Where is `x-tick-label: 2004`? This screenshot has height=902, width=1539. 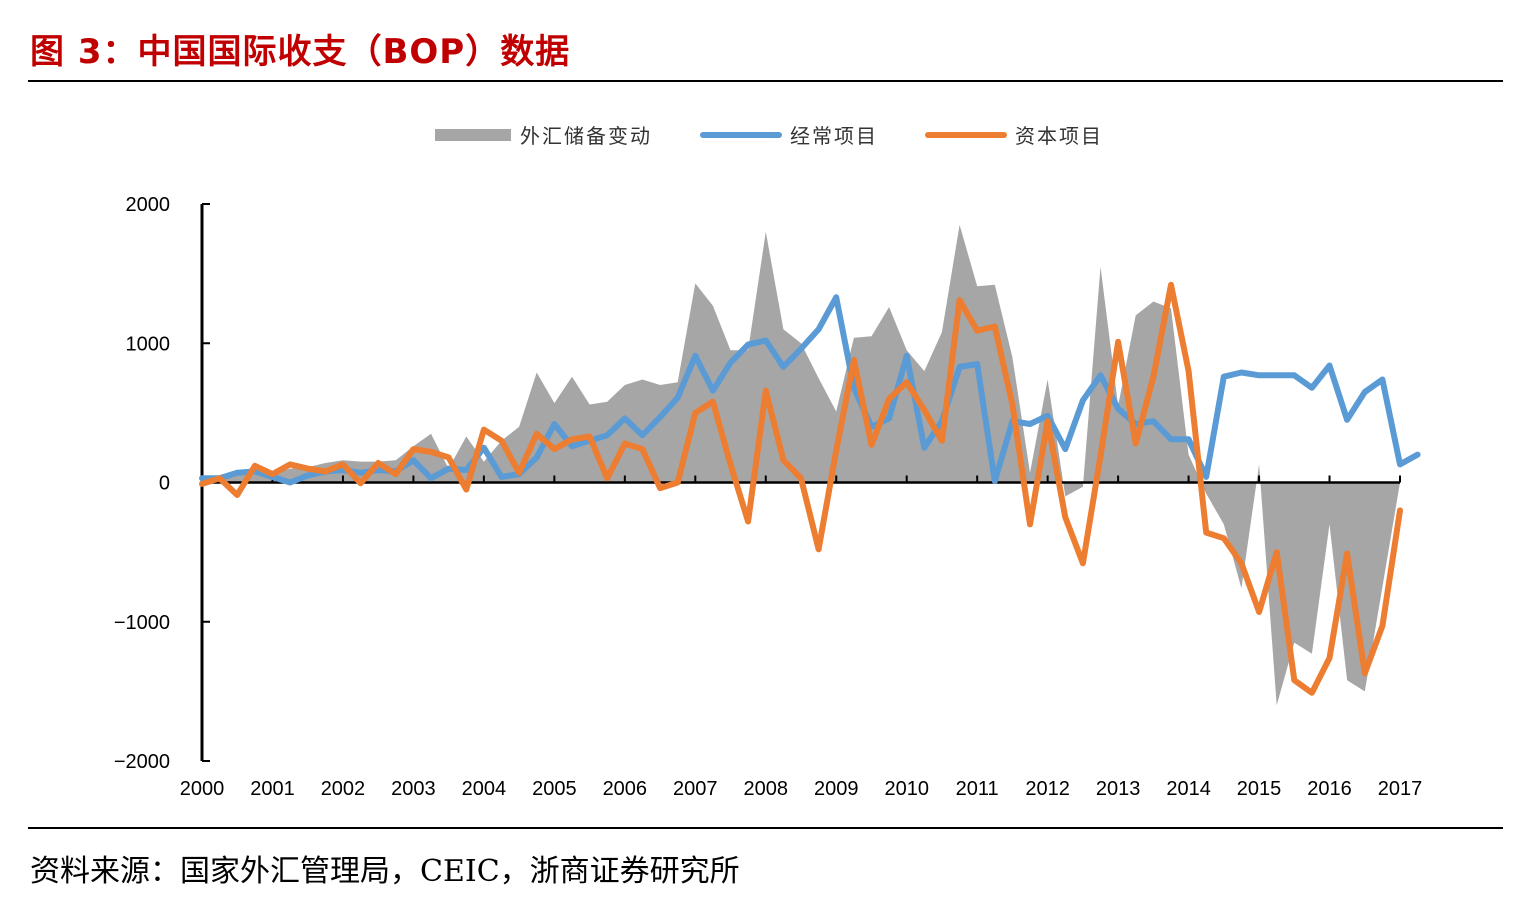
x-tick-label: 2004 is located at coordinates (484, 789).